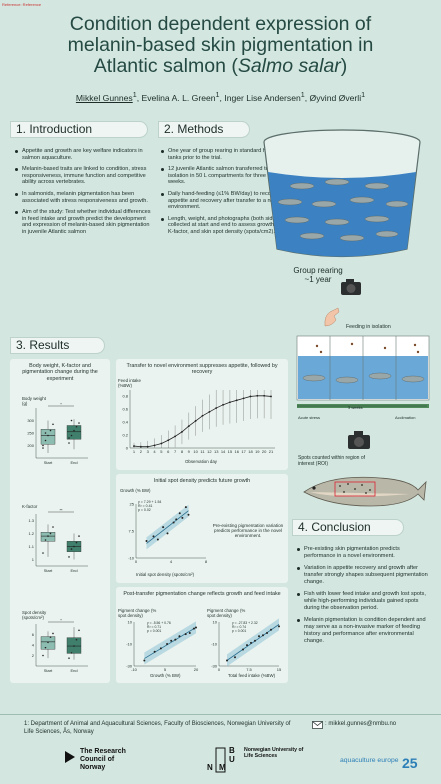  Describe the element at coordinates (33, 644) in the screenshot. I see `y-tick-label: 4` at that location.